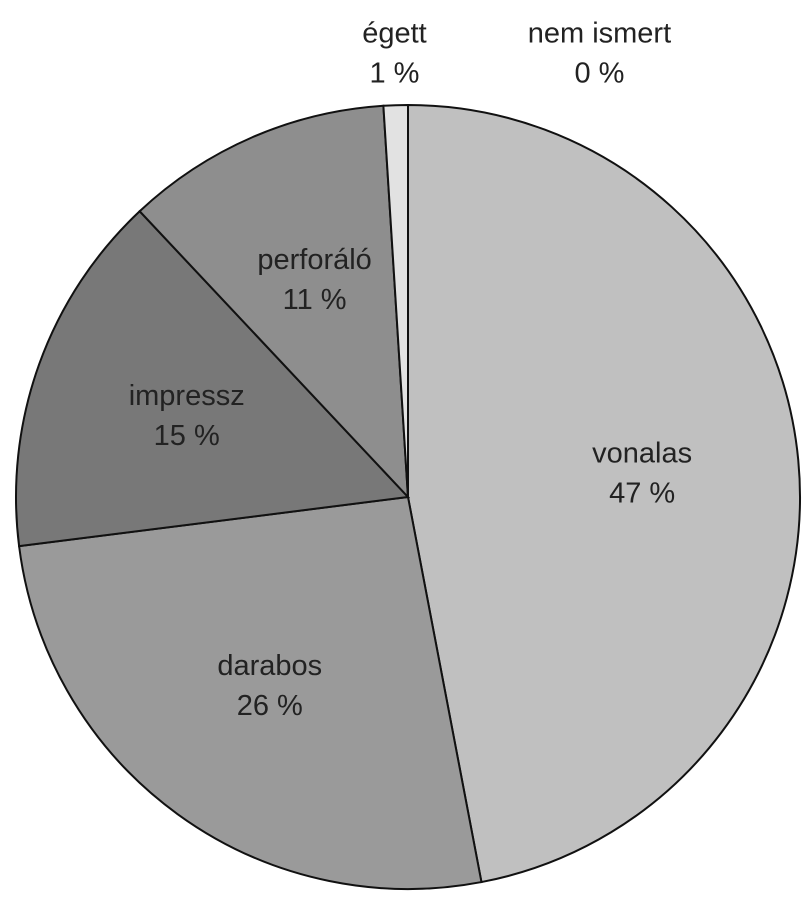 Image resolution: width=803 pixels, height=897 pixels. Describe the element at coordinates (187, 396) in the screenshot. I see `slice-label: impressz` at that location.